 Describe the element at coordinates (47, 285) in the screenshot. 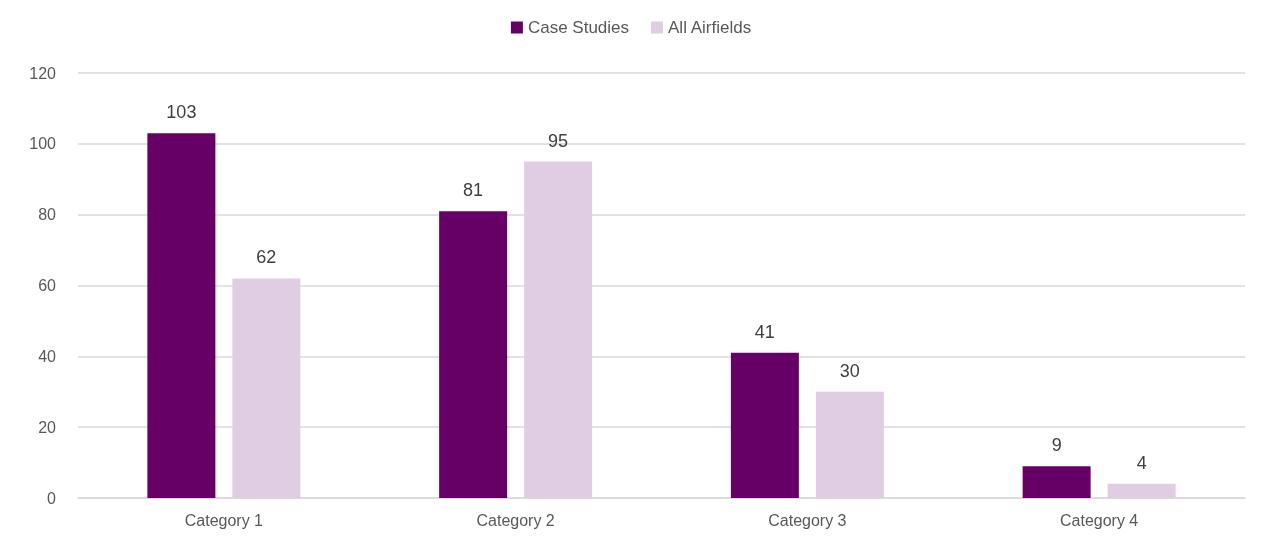

I see `y-tick-label: 60` at that location.